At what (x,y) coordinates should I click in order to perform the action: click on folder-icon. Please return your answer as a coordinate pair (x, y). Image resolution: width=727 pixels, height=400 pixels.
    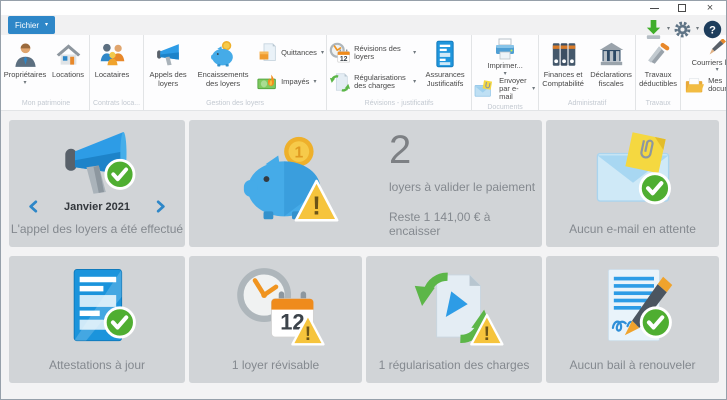
    Looking at the image, I should click on (694, 85).